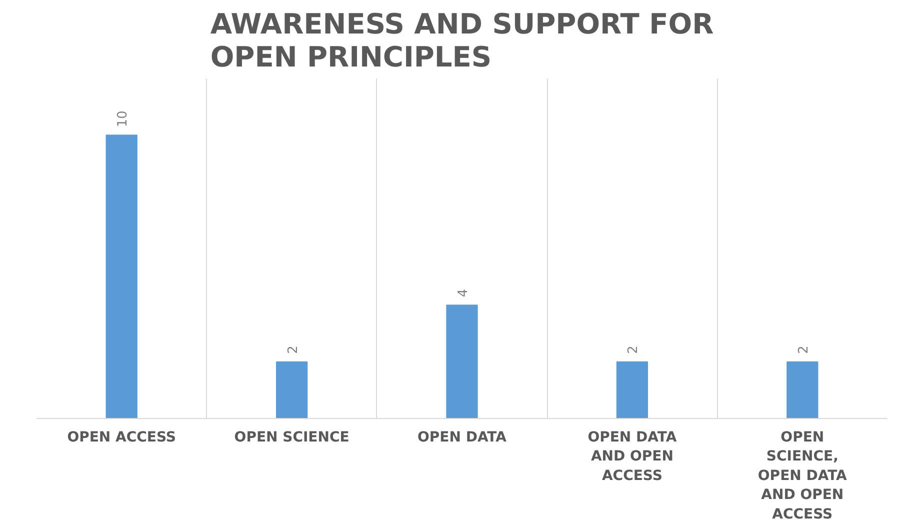  I want to click on data-label: 10, so click(123, 119).